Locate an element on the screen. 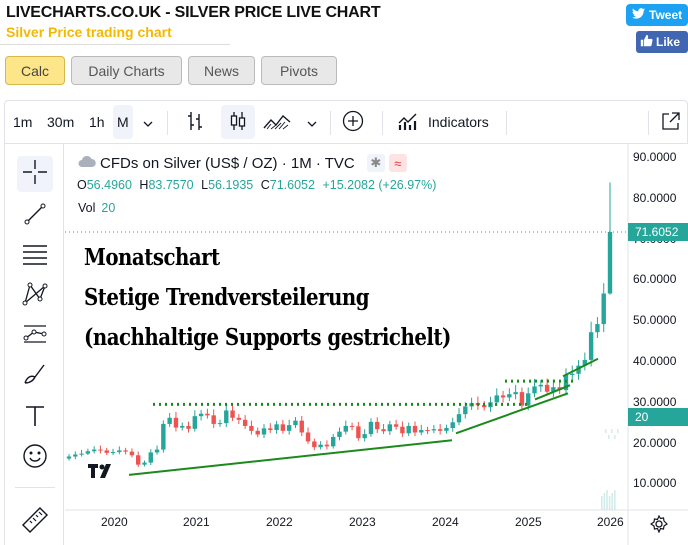  price-tick: 50.0000 is located at coordinates (655, 320).